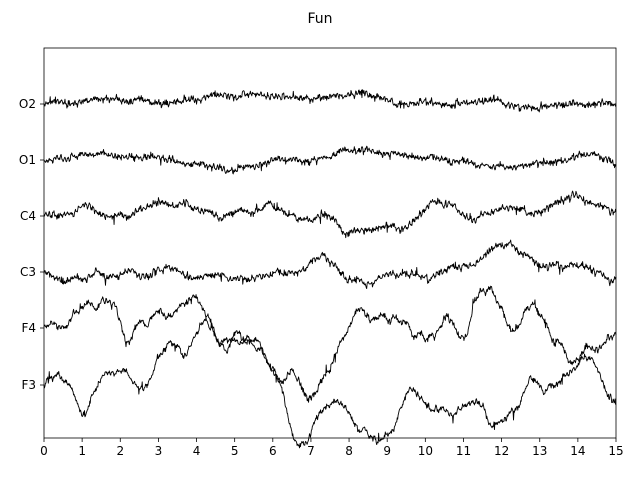 This screenshot has width=640, height=480. What do you see at coordinates (197, 451) in the screenshot?
I see `x-tick-label-4: 4` at bounding box center [197, 451].